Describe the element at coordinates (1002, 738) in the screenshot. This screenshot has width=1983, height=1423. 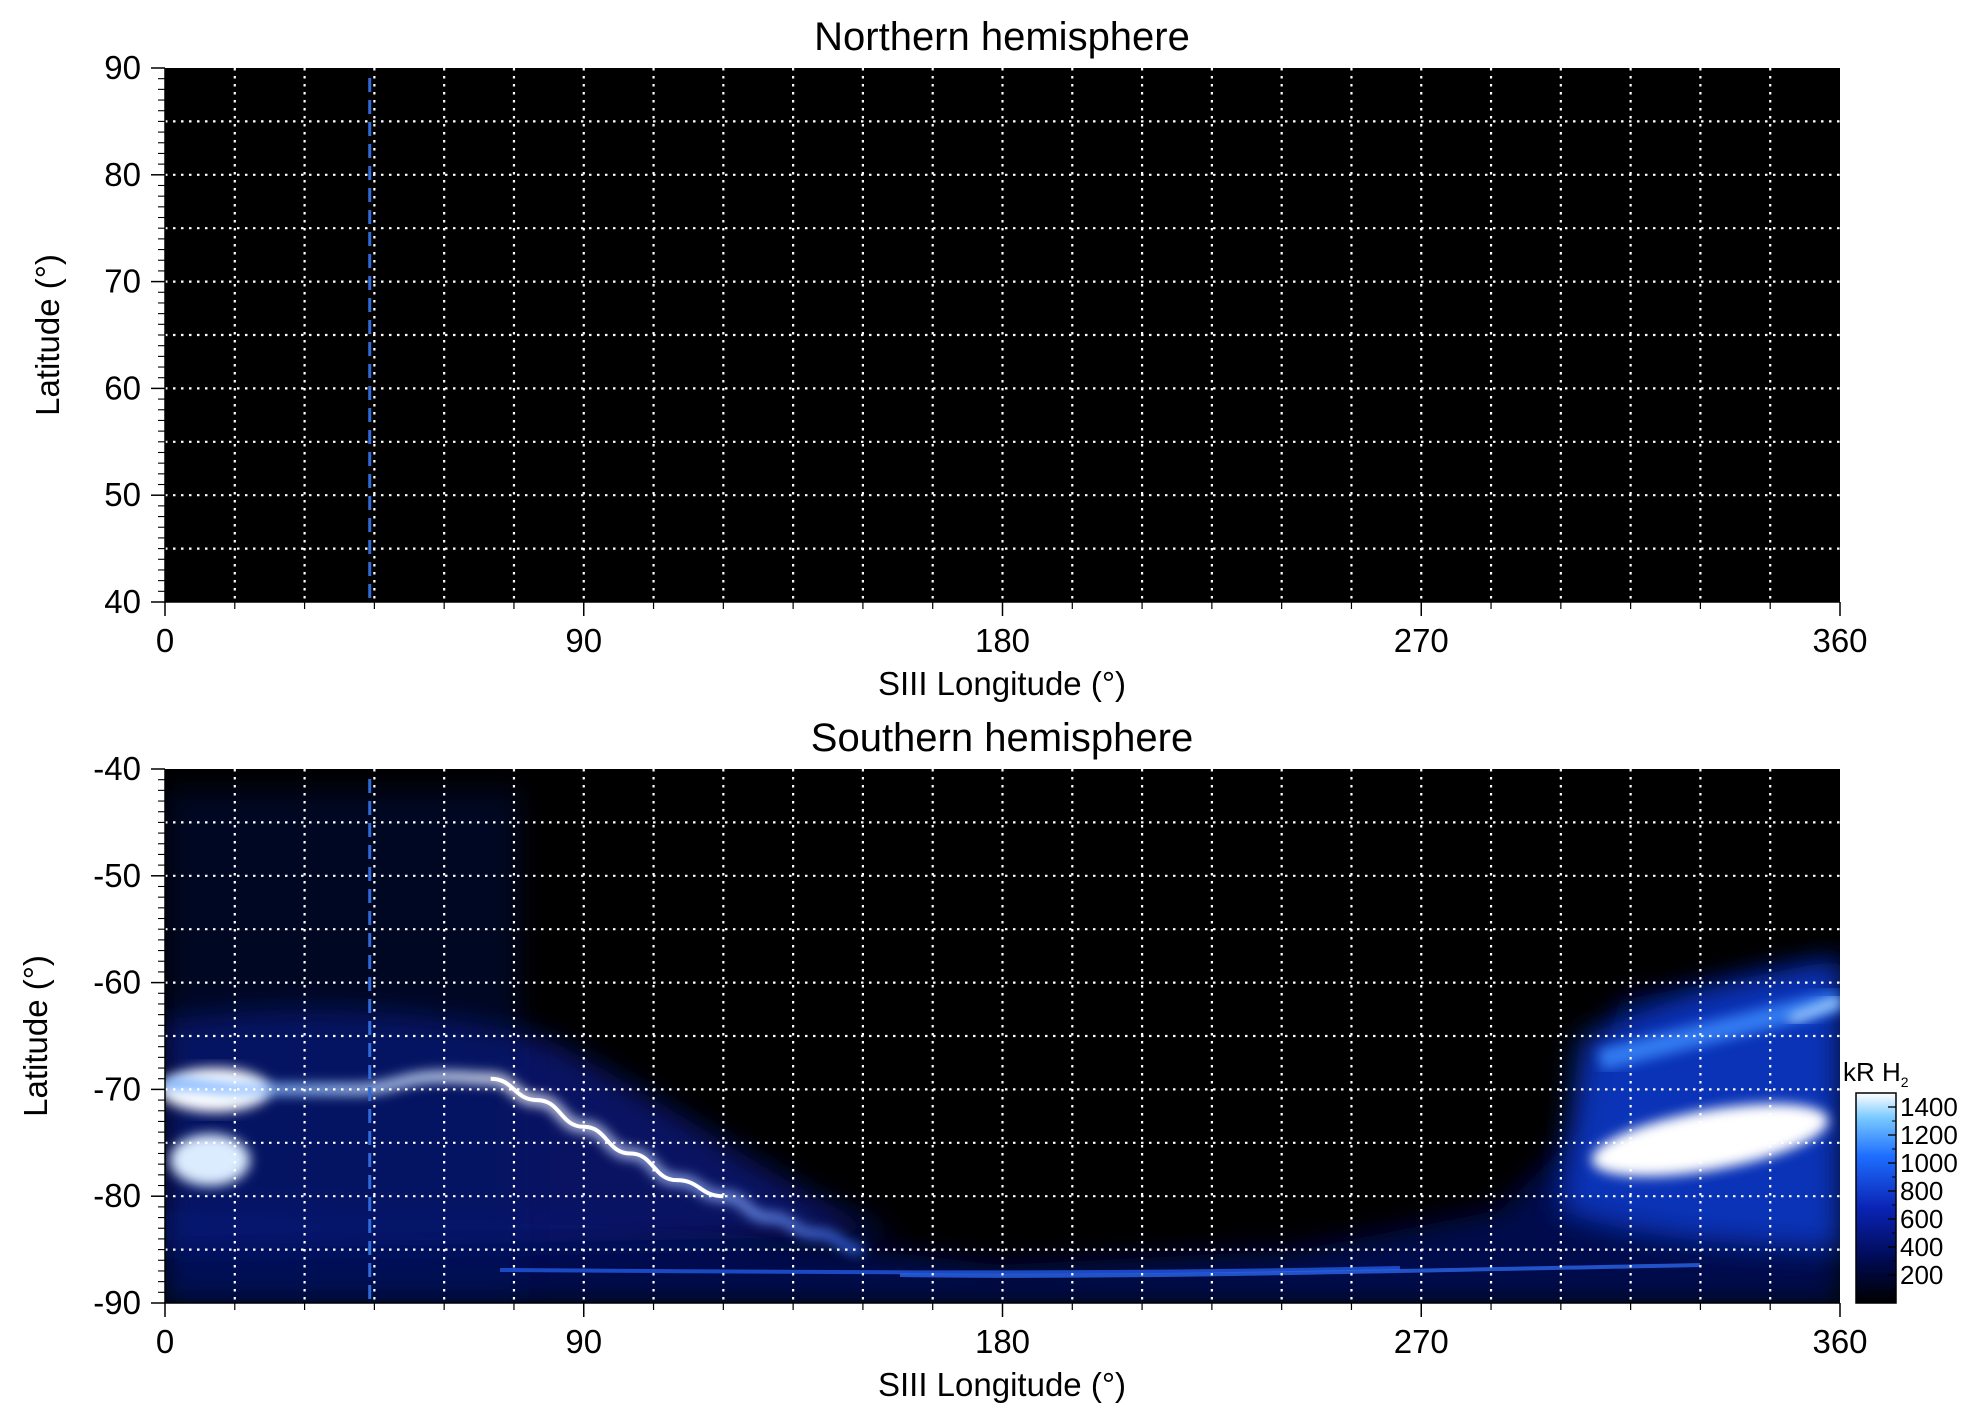
I see `southern-panel-title: Southern hemisphere` at that location.